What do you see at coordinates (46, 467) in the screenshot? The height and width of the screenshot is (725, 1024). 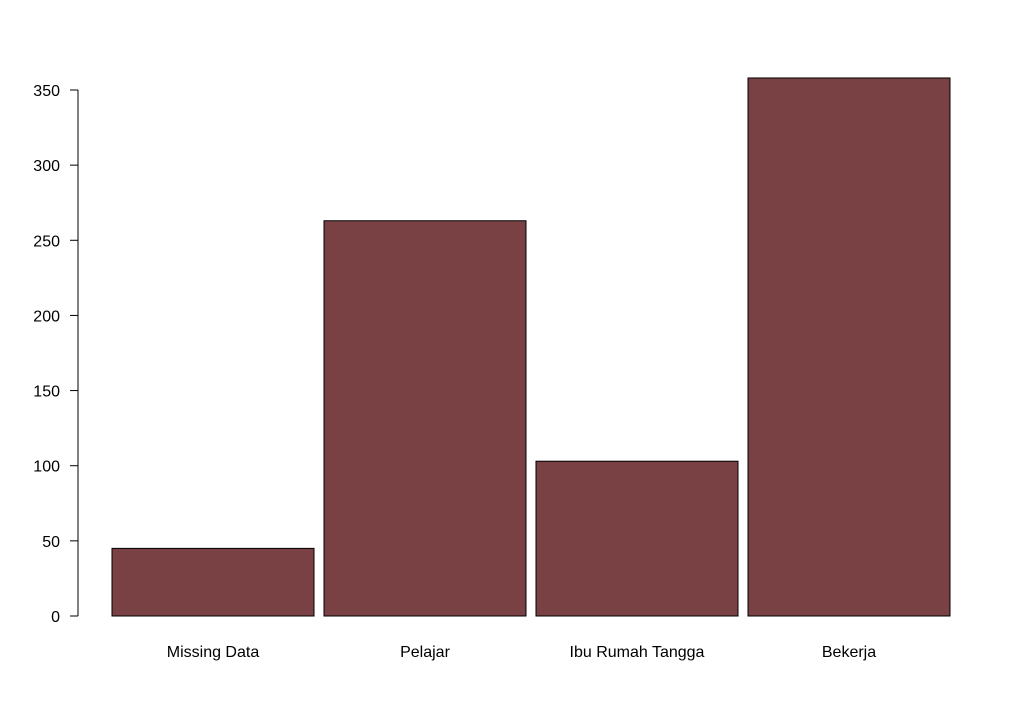 I see `y-tick-label: 100` at bounding box center [46, 467].